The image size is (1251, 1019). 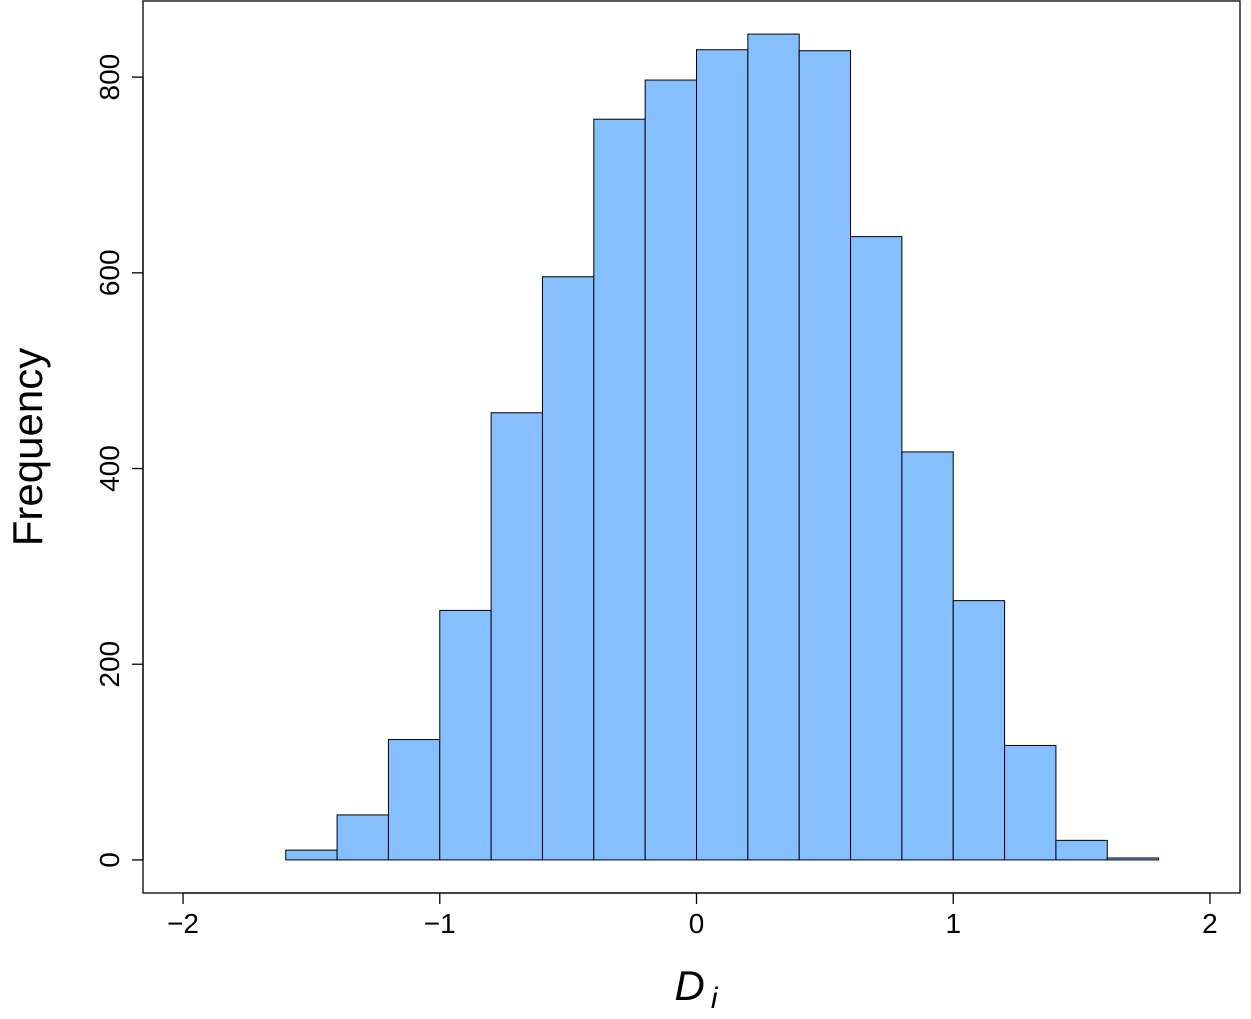 I want to click on x-tick-label: 2, so click(x=1210, y=923).